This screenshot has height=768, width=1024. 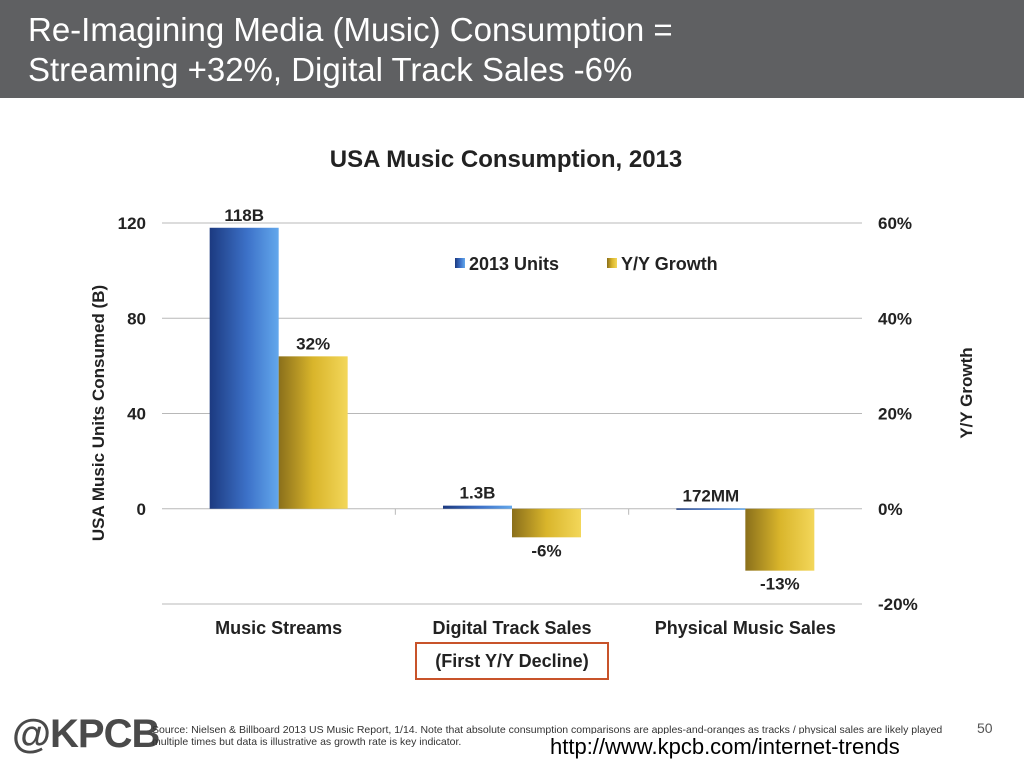 What do you see at coordinates (478, 493) in the screenshot?
I see `data-label: 1.3B` at bounding box center [478, 493].